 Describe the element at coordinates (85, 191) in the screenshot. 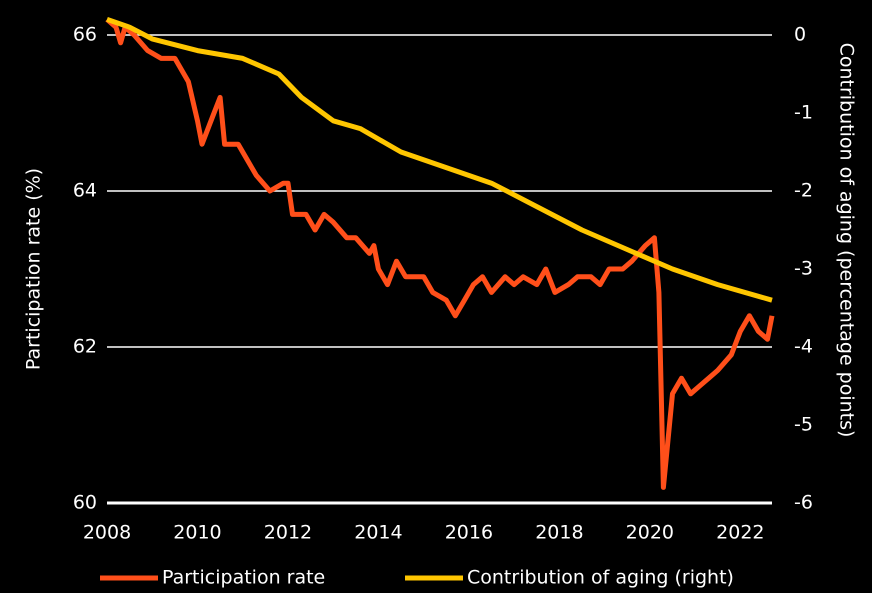

I see `y-tick-label: 64` at that location.